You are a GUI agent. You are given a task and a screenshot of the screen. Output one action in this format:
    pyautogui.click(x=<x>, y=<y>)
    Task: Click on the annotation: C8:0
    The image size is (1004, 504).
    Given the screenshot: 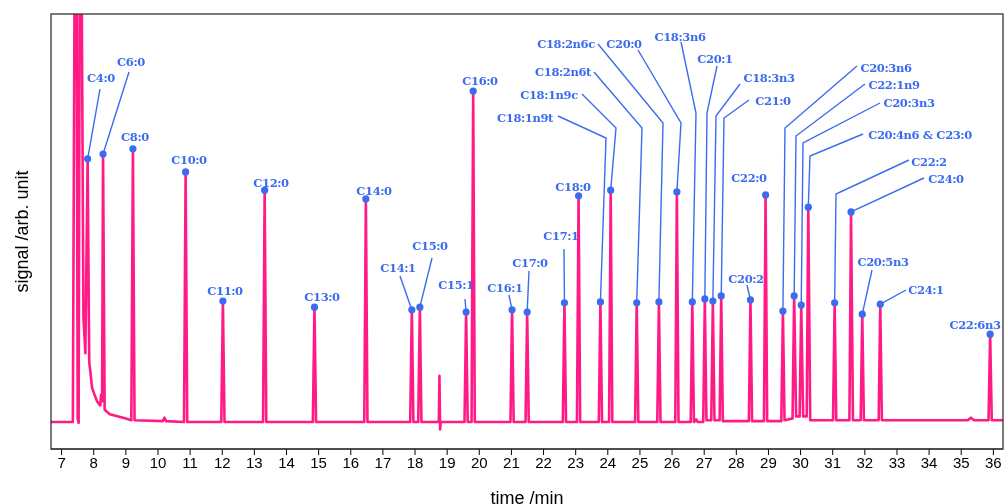 What is the action you would take?
    pyautogui.click(x=135, y=137)
    